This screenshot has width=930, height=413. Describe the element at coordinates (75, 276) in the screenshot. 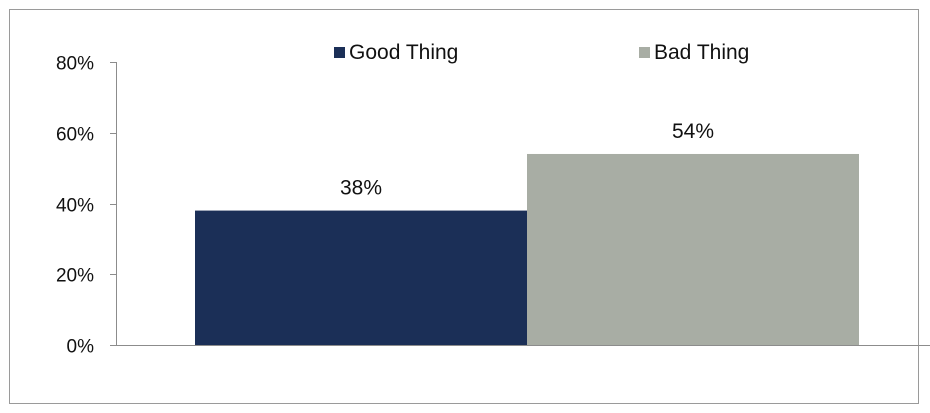

I see `y-tick-label: 20%` at that location.